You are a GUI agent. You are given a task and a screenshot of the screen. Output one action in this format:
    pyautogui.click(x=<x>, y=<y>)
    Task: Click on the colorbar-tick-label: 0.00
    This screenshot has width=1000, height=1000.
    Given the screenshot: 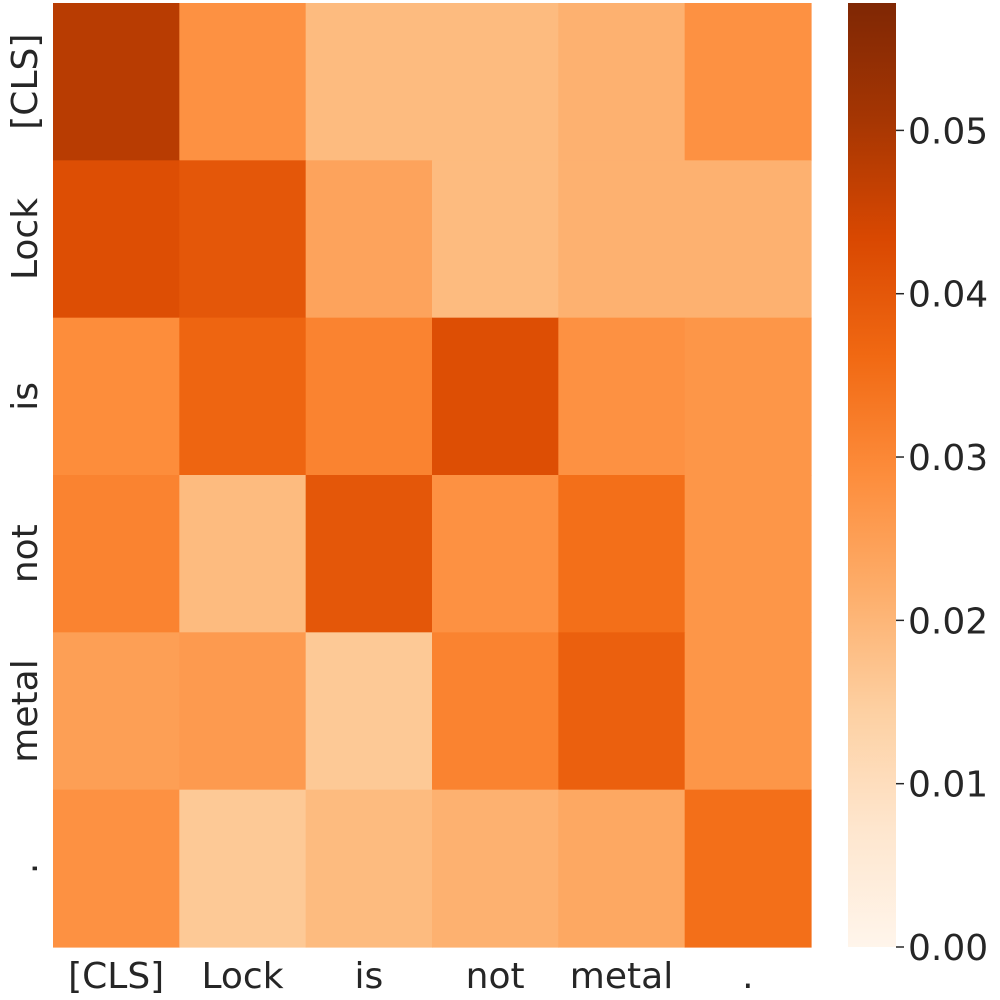 What is the action you would take?
    pyautogui.click(x=948, y=948)
    